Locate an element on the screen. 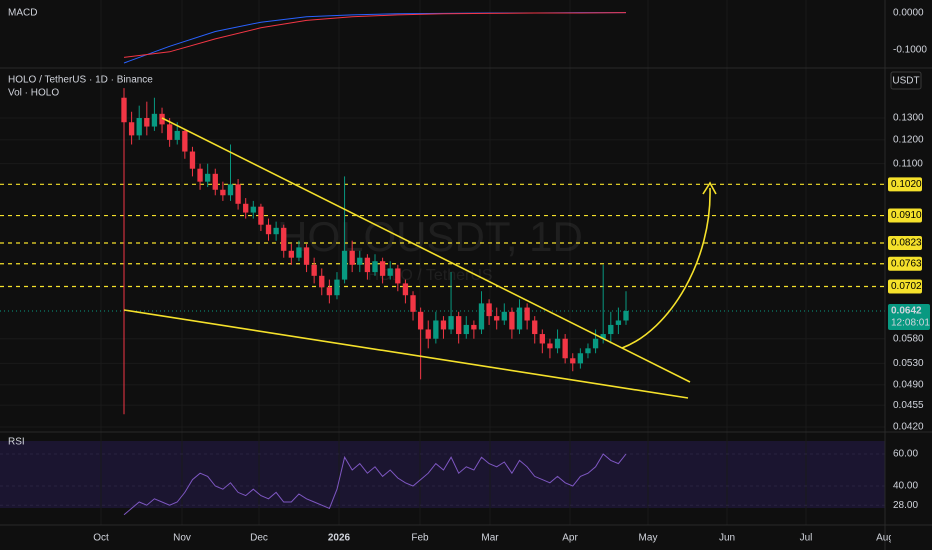  y-tick-label: 0.0490 is located at coordinates (908, 384).